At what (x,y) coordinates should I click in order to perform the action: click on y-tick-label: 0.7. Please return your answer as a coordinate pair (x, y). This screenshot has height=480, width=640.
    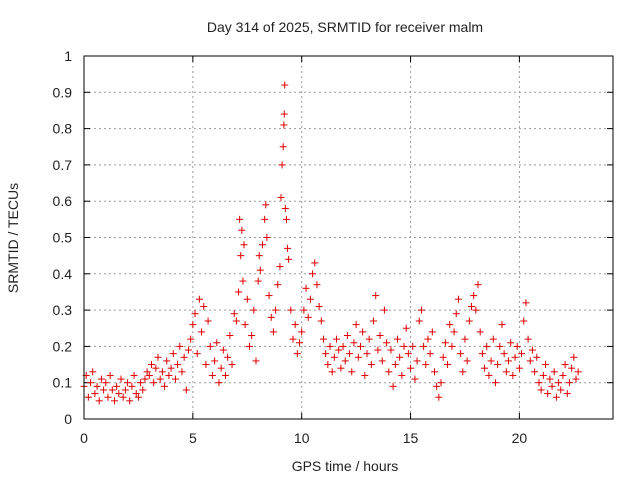
    Looking at the image, I should click on (63, 165).